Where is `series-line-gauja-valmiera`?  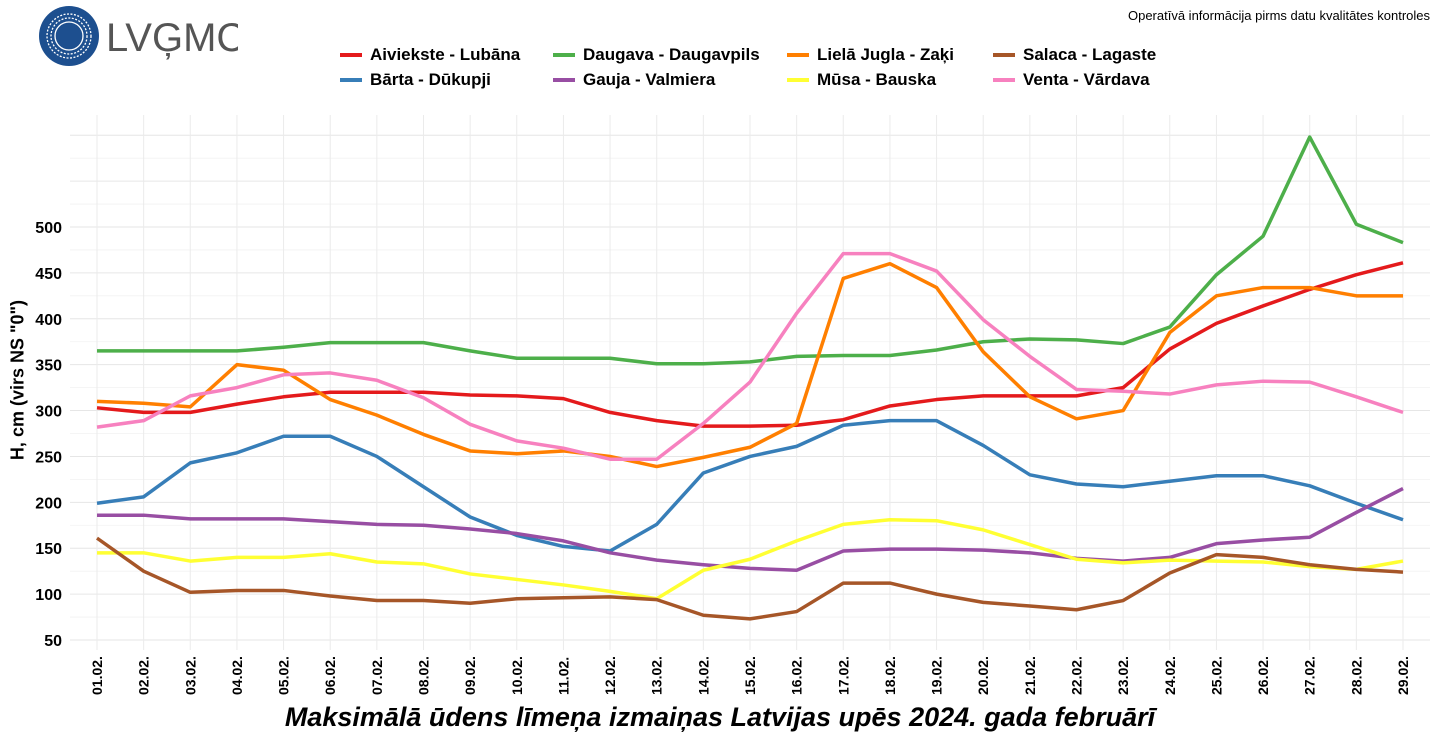 series-line-gauja-valmiera is located at coordinates (750, 530).